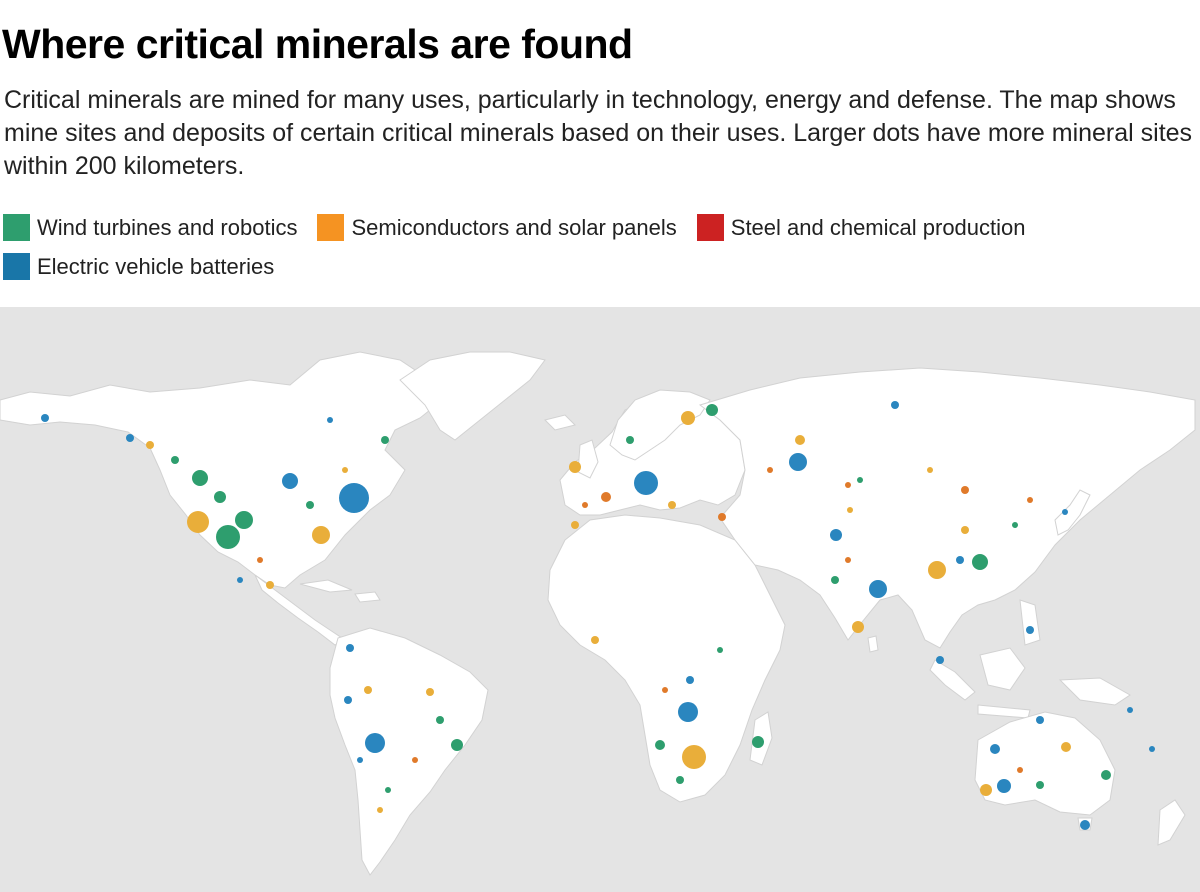 The width and height of the screenshot is (1200, 892). What do you see at coordinates (345, 470) in the screenshot?
I see `site-semi-canada-east` at bounding box center [345, 470].